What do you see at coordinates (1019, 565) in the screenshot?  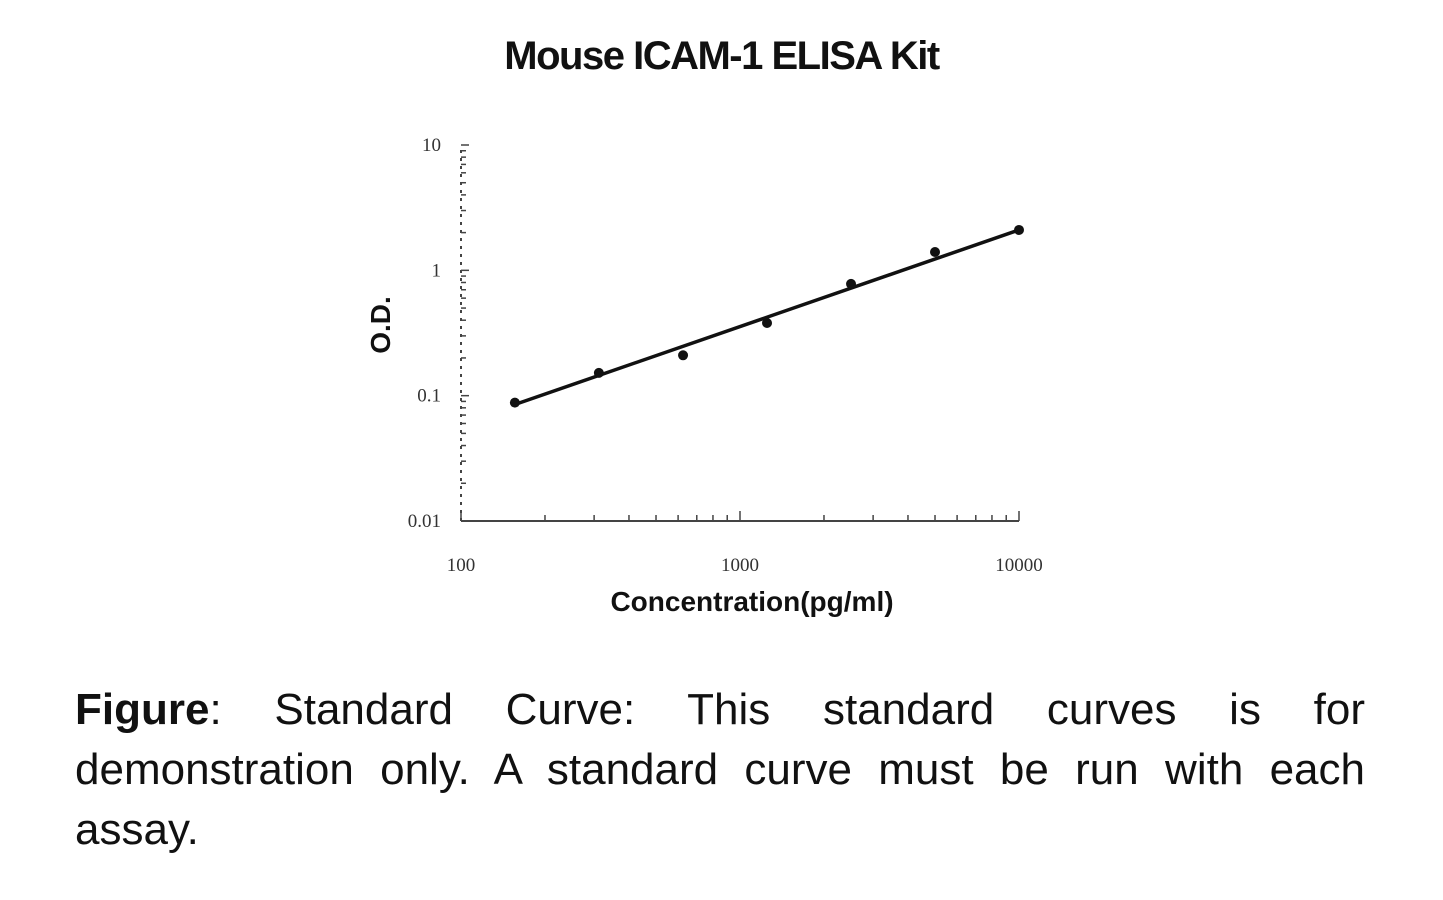 I see `x-tick-label: 10000` at bounding box center [1019, 565].